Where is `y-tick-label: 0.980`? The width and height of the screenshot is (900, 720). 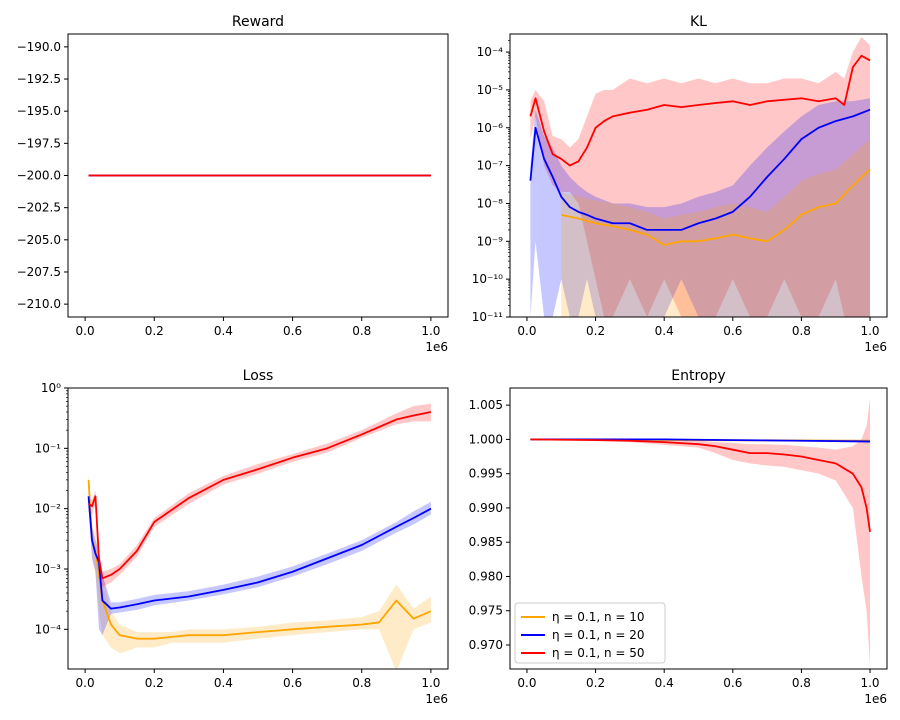
y-tick-label: 0.980 is located at coordinates (486, 576).